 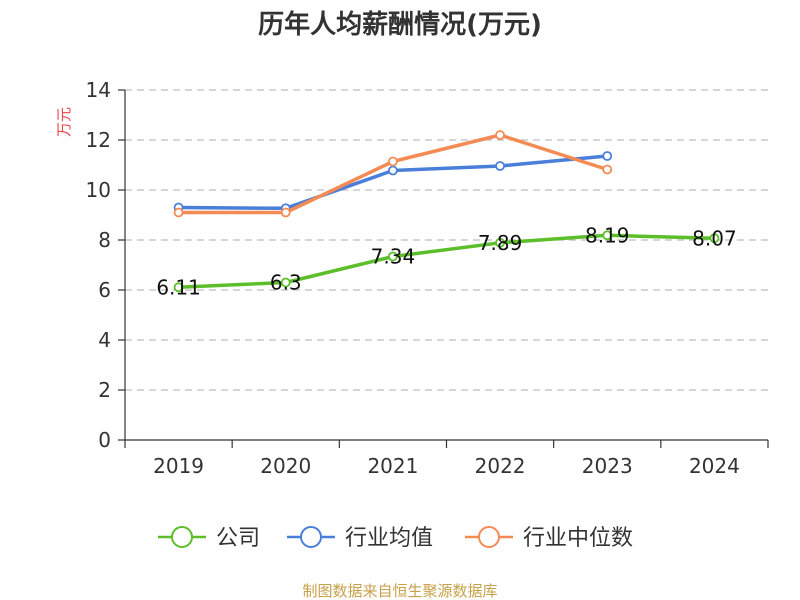 I want to click on y-tick-label: 10, so click(x=98, y=190).